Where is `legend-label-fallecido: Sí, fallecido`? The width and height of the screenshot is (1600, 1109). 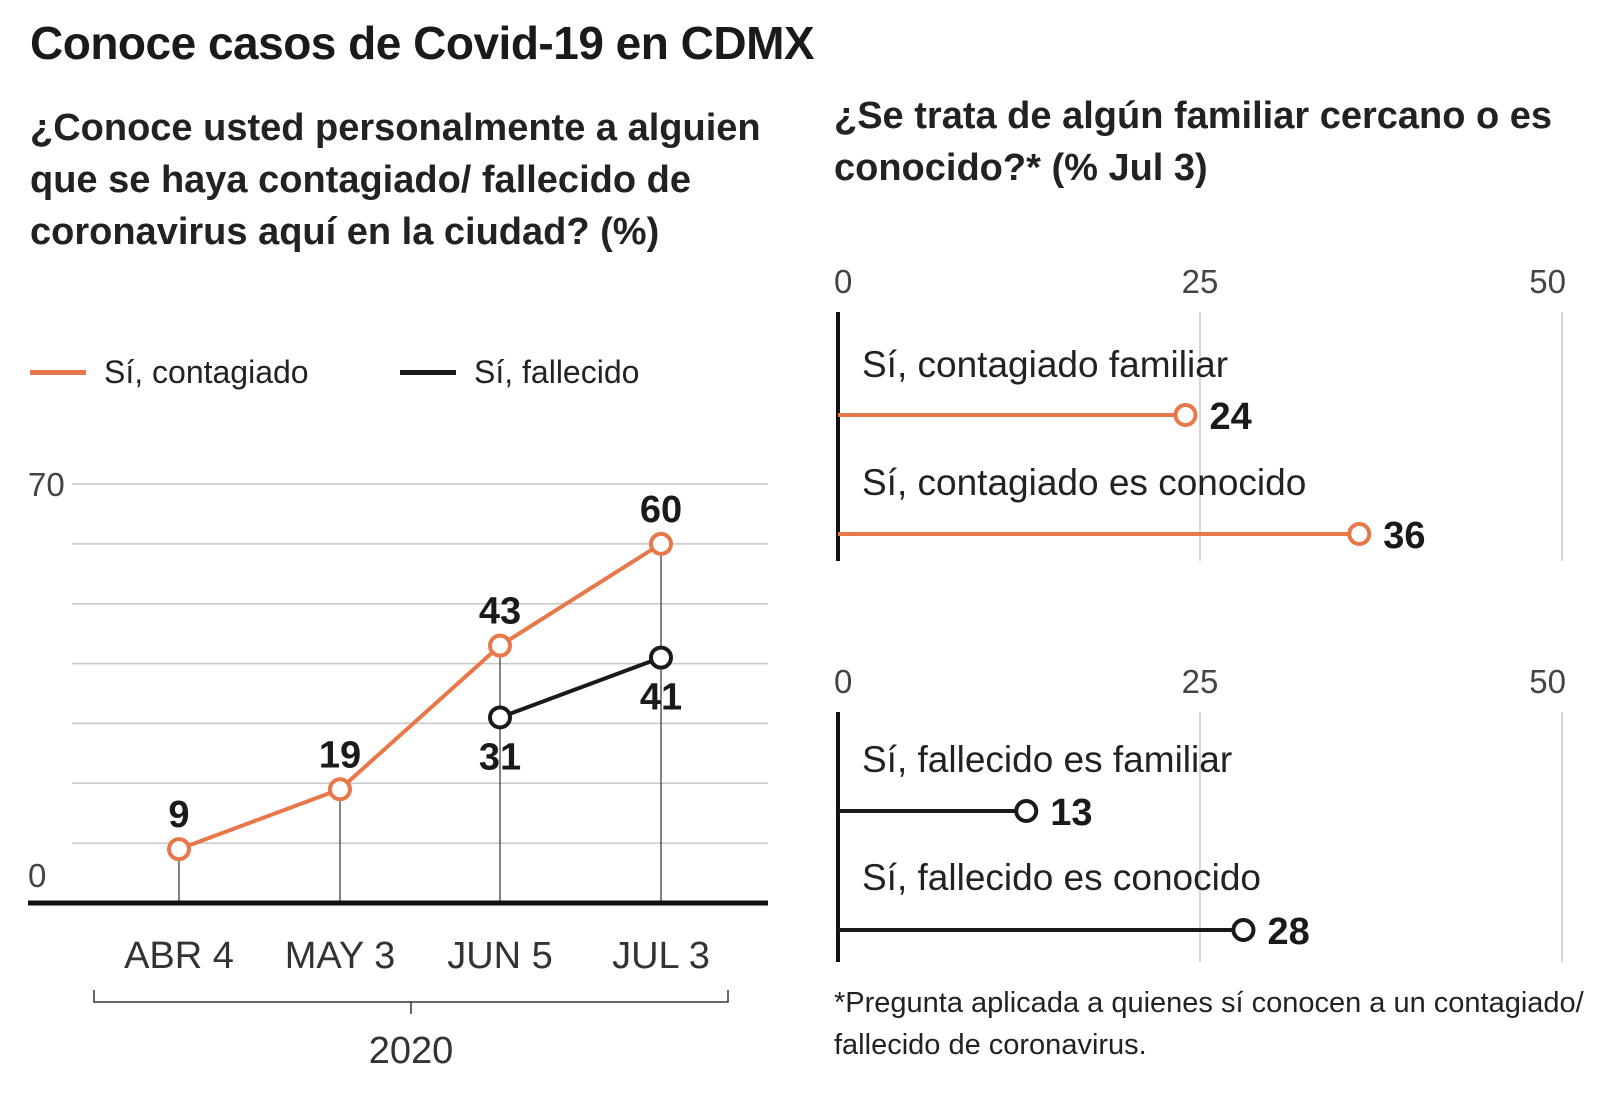 legend-label-fallecido: Sí, fallecido is located at coordinates (557, 371).